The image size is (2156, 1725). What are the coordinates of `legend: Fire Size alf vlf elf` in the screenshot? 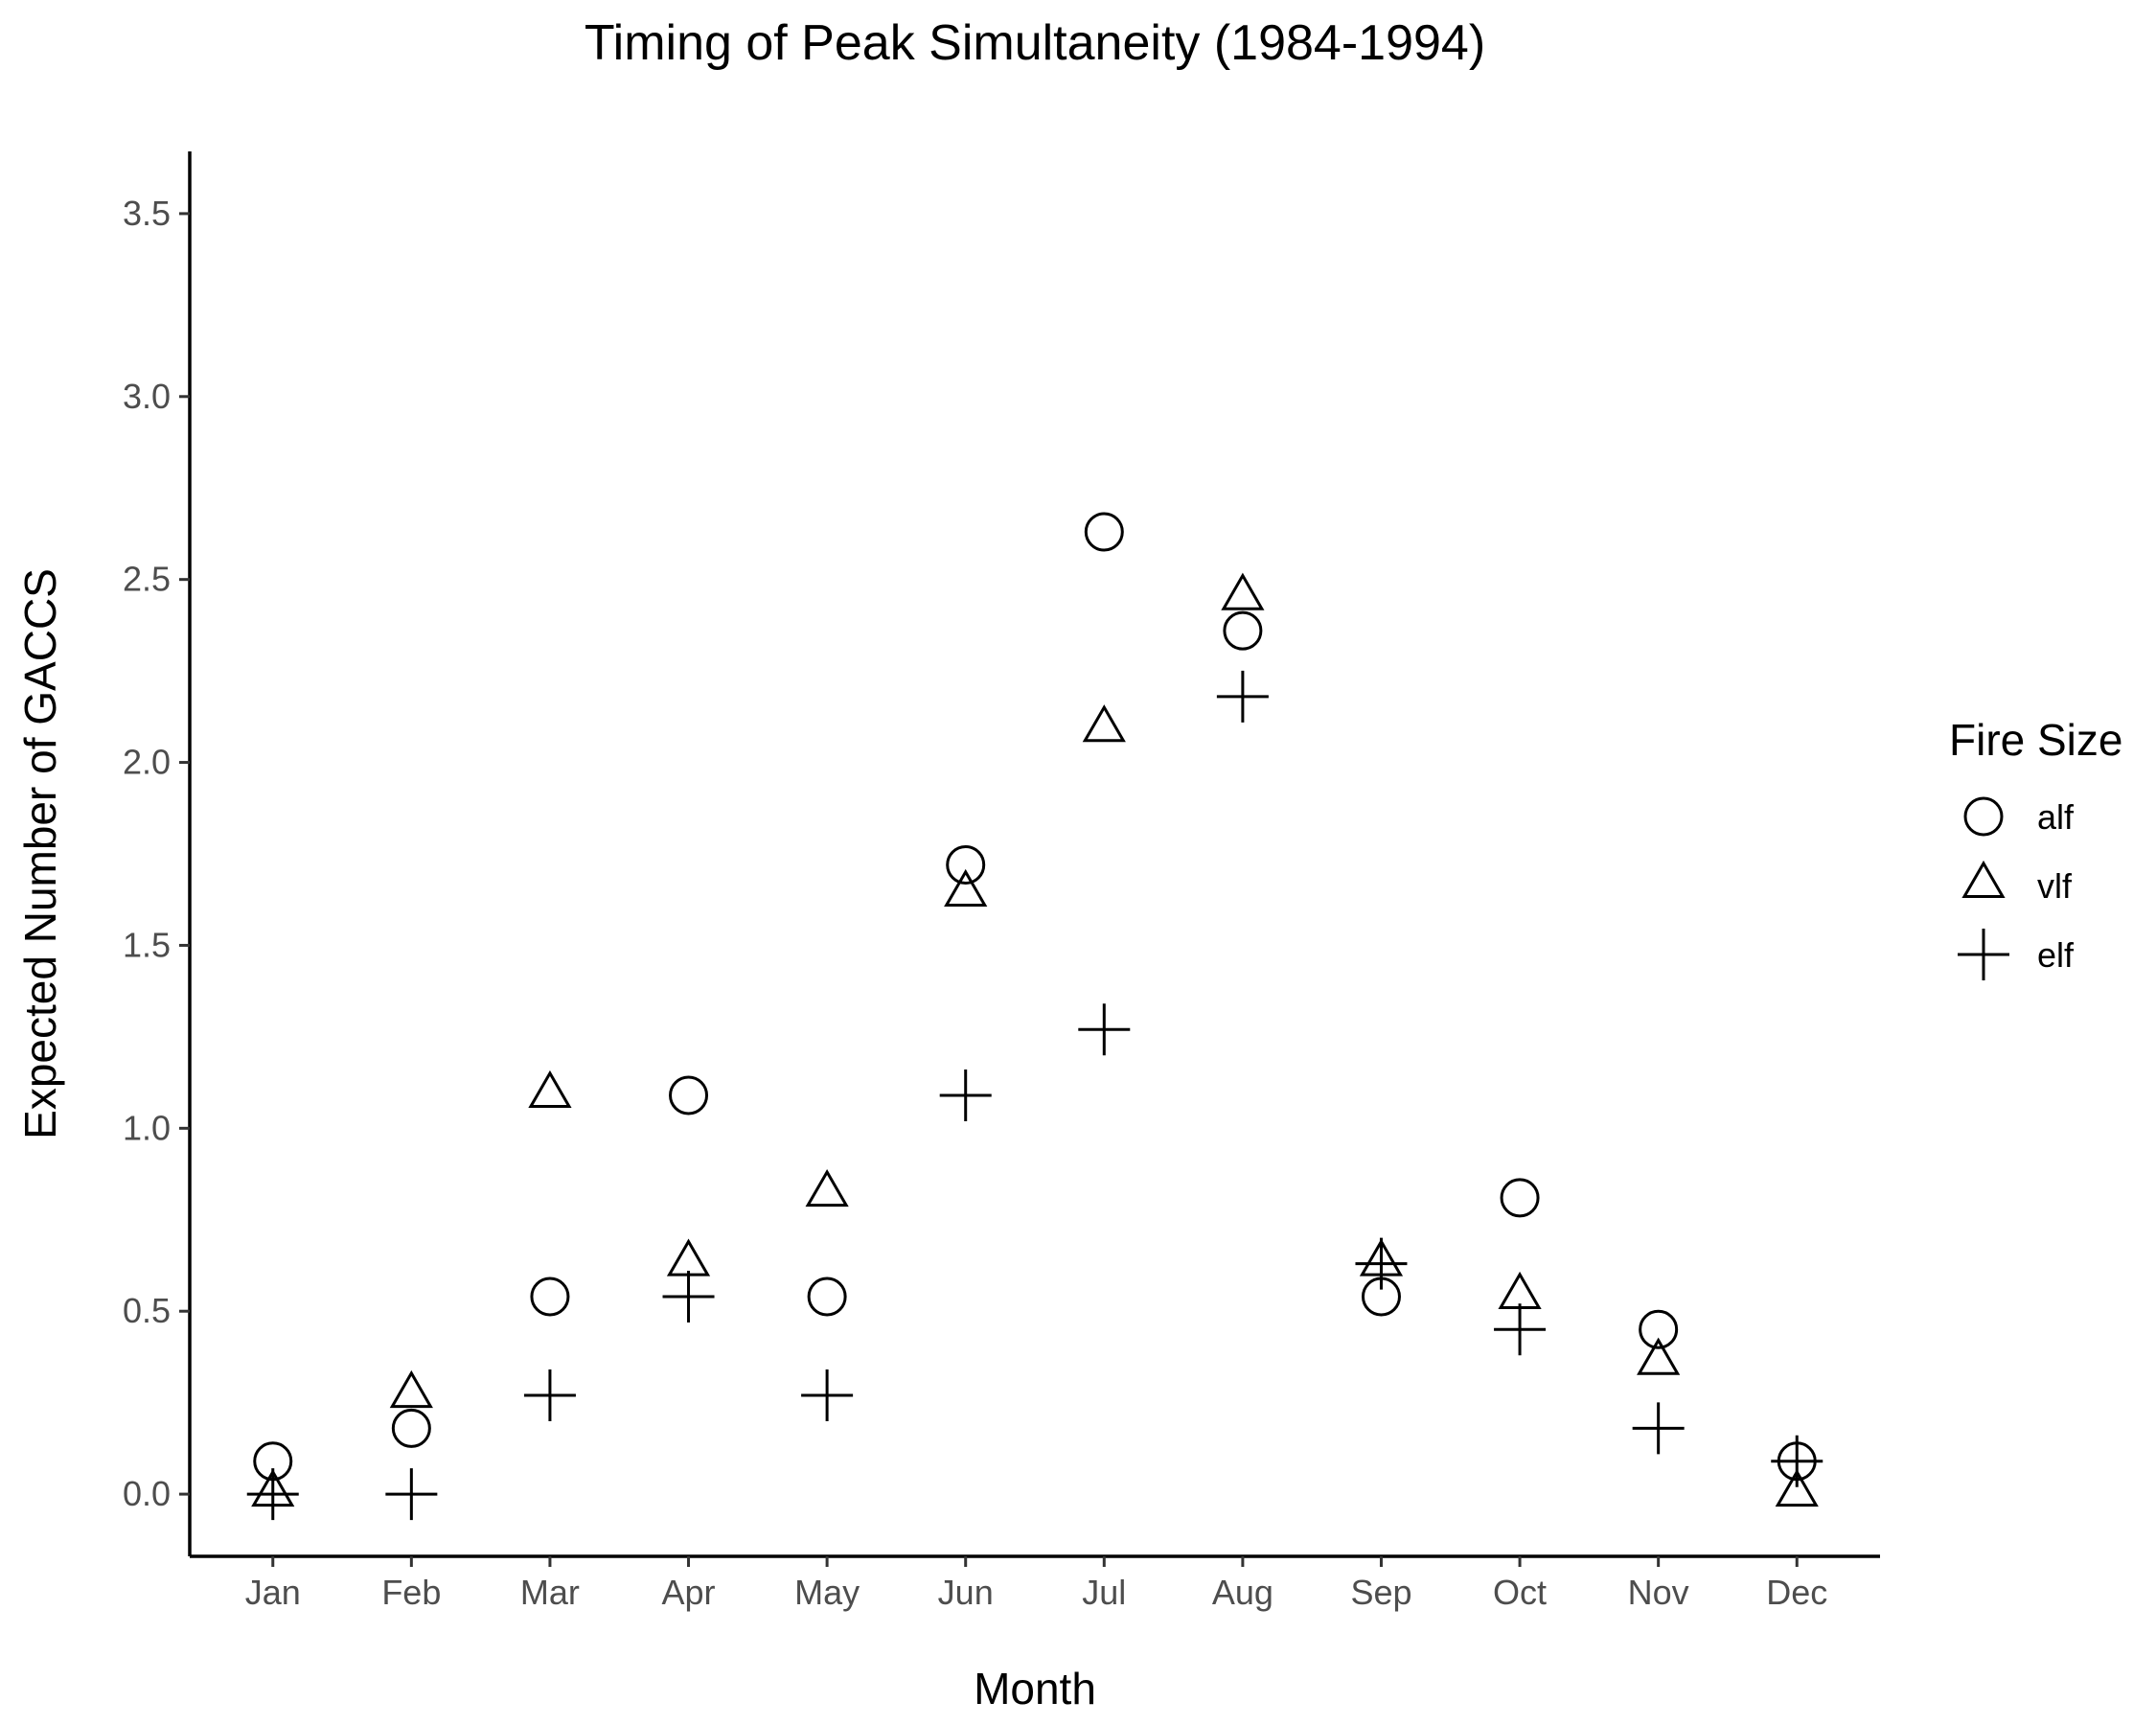 It's located at (2036, 847).